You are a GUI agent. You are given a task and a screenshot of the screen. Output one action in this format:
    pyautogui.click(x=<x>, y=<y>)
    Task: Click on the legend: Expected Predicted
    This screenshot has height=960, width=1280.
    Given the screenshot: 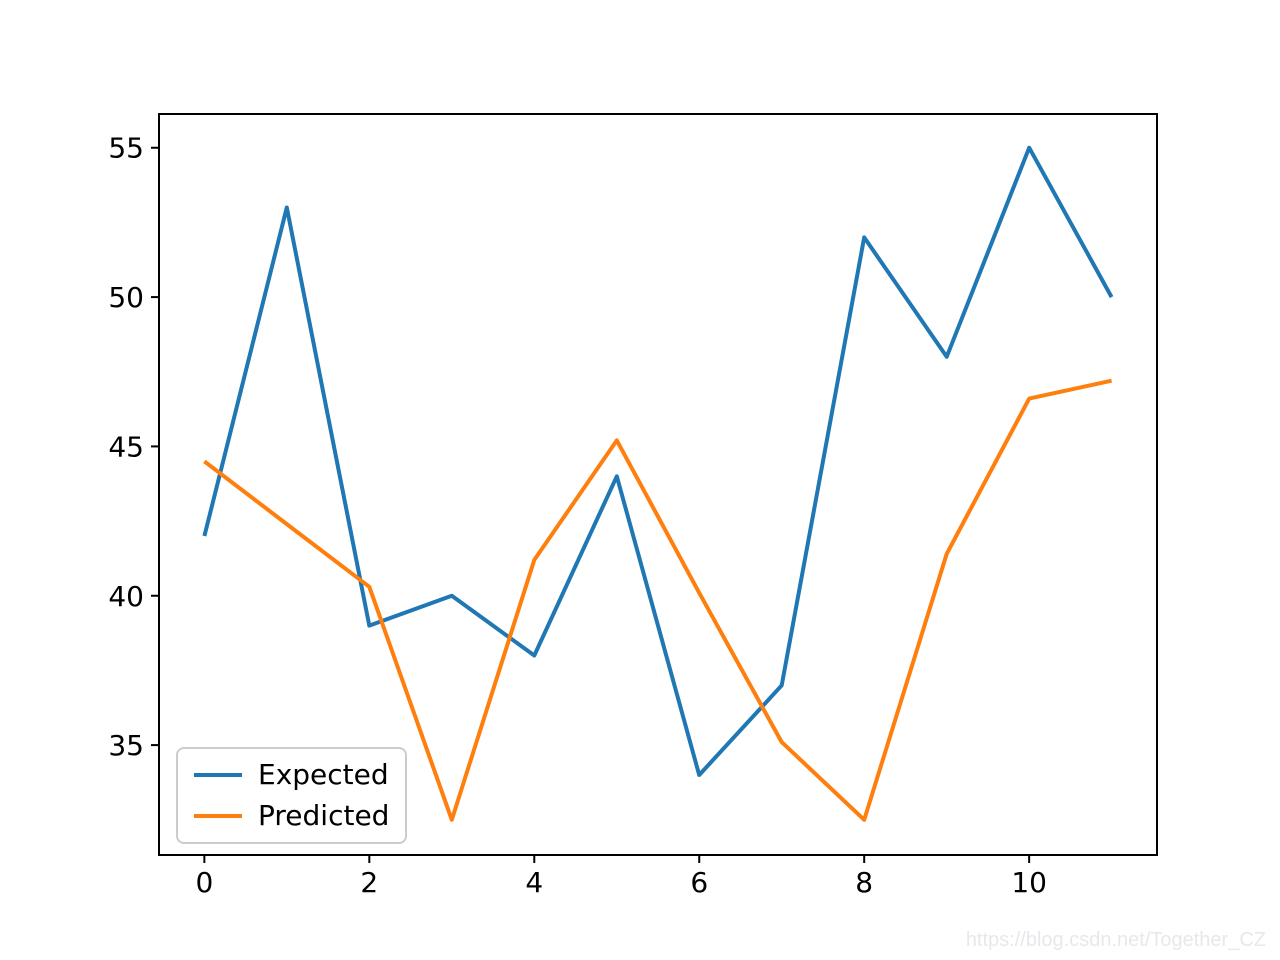 What is the action you would take?
    pyautogui.click(x=292, y=795)
    